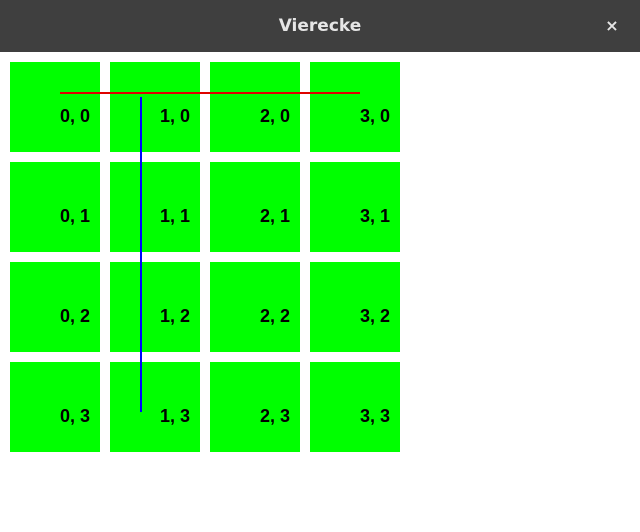  I want to click on cell-label: 0, 3, so click(74, 416).